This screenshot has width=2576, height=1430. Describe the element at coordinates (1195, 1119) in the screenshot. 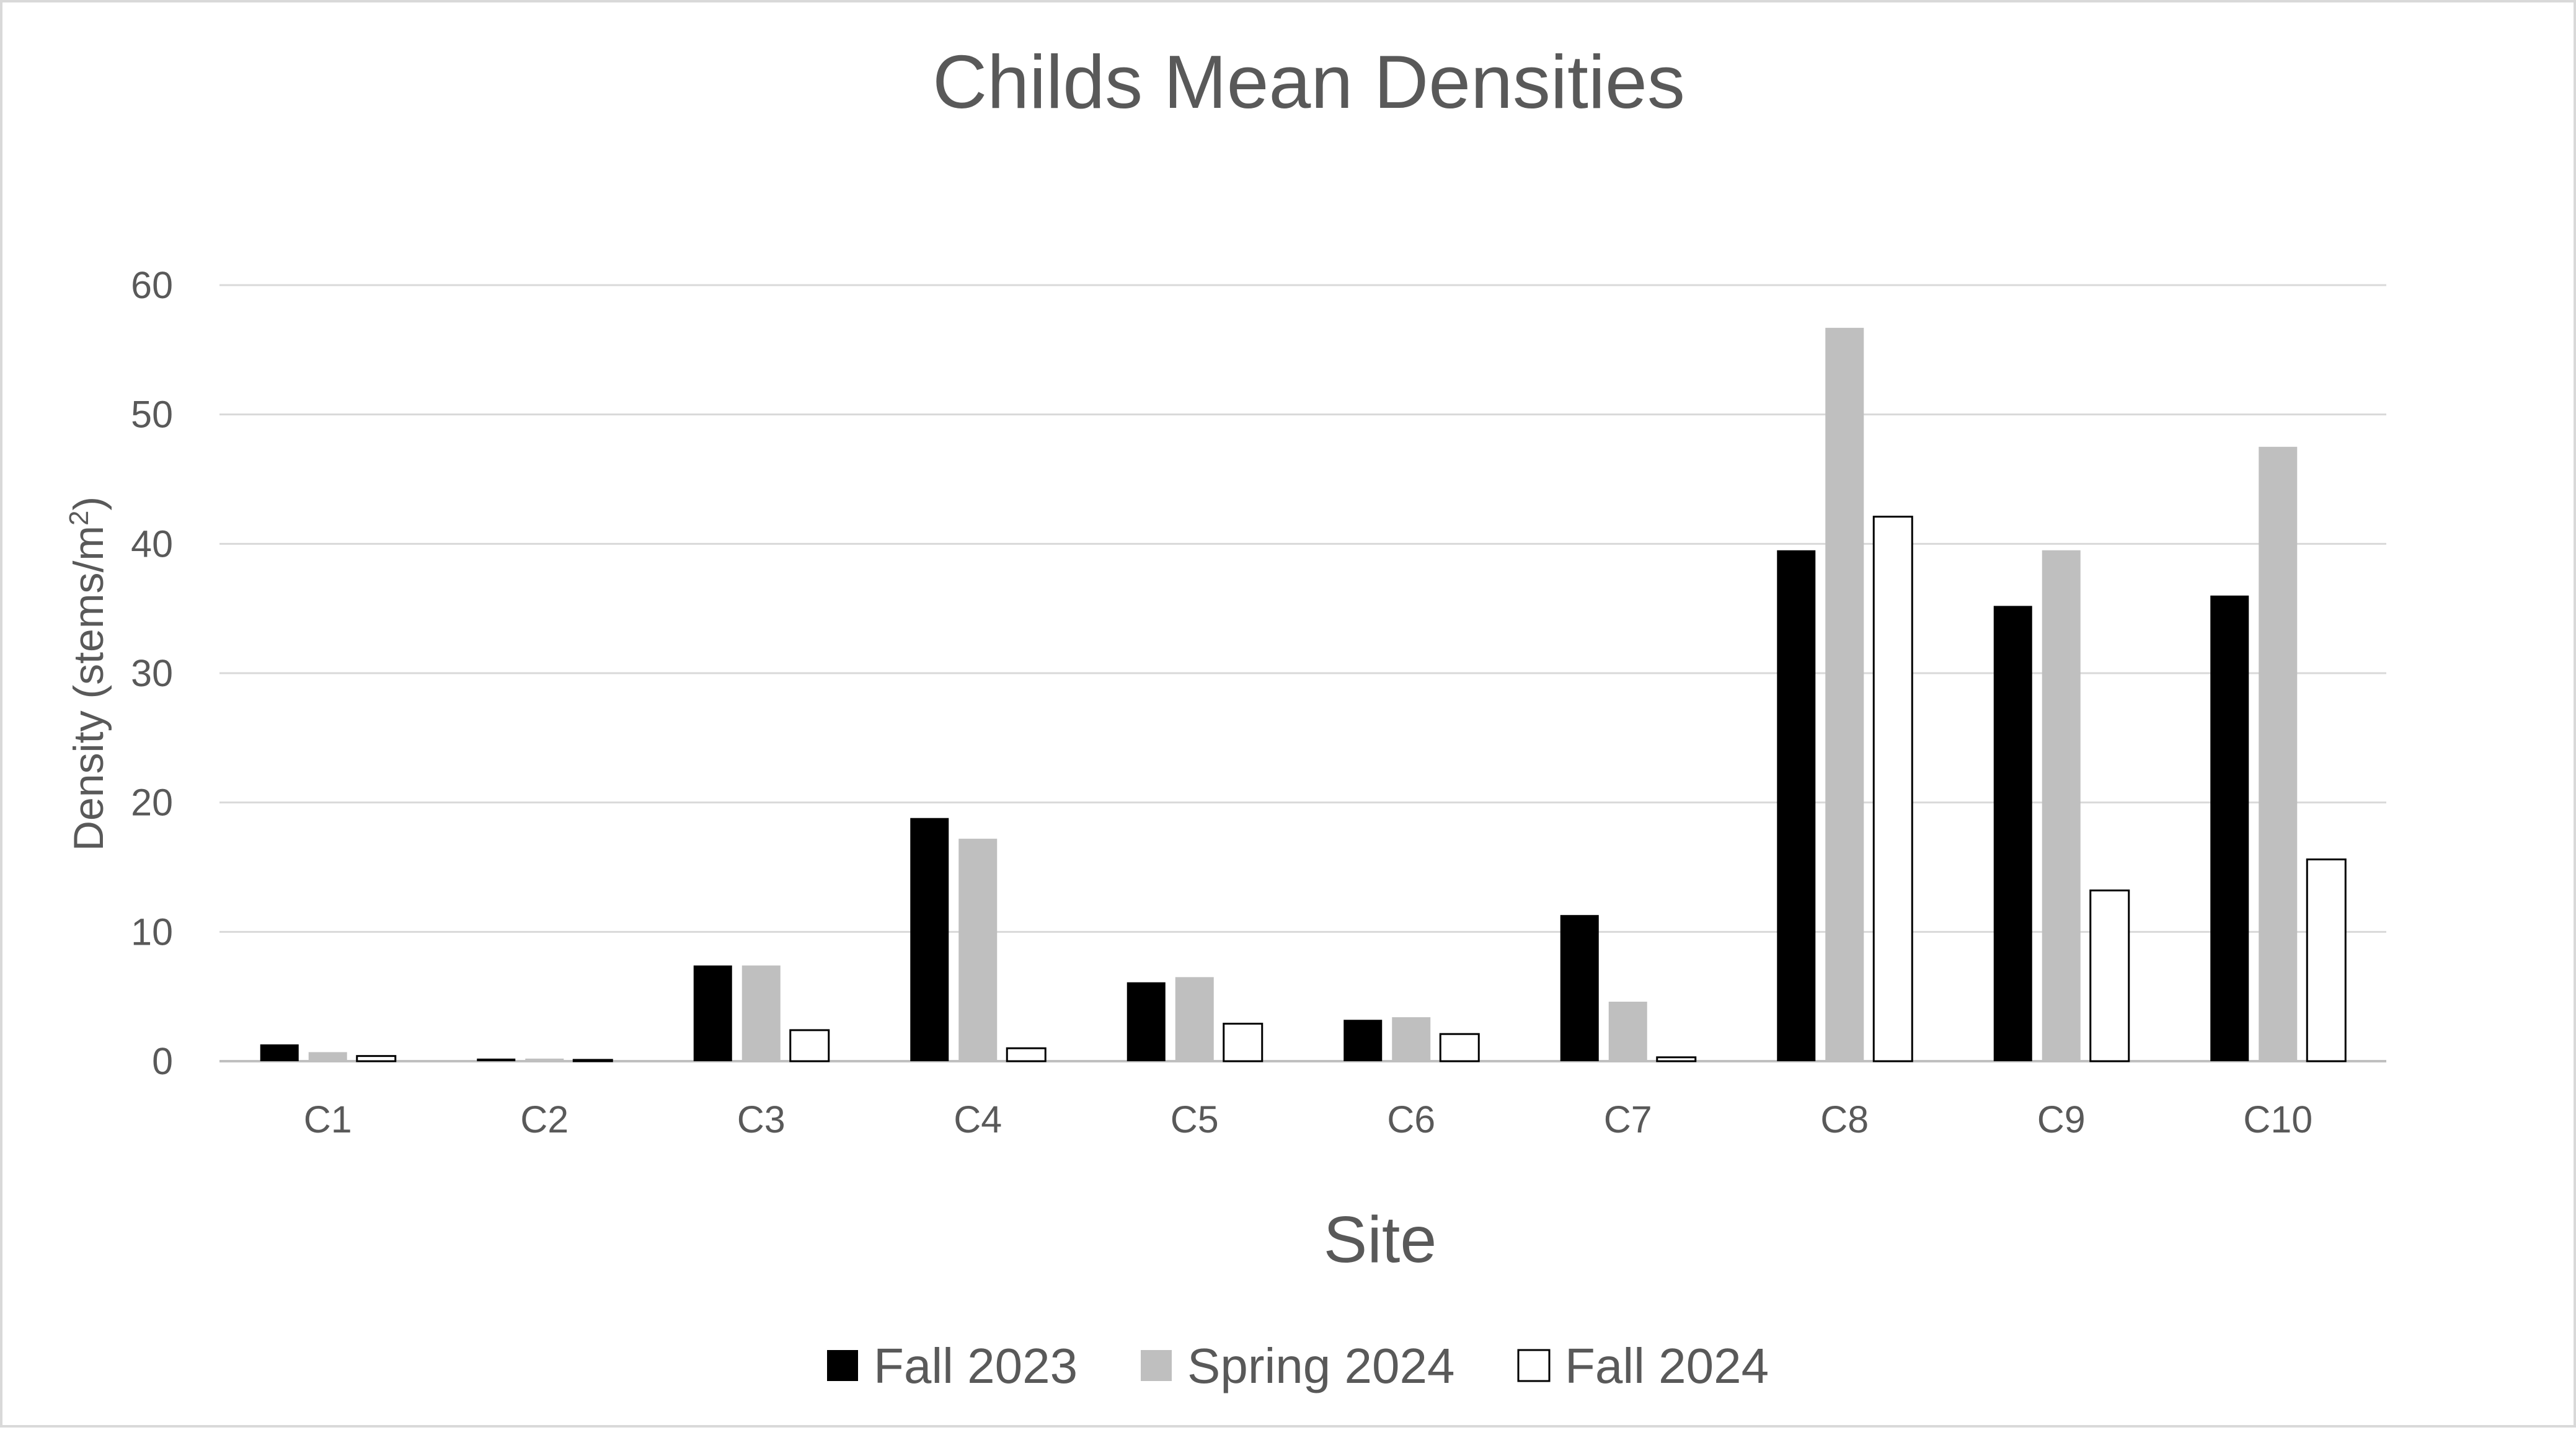

I see `x-tick-label: C5` at that location.